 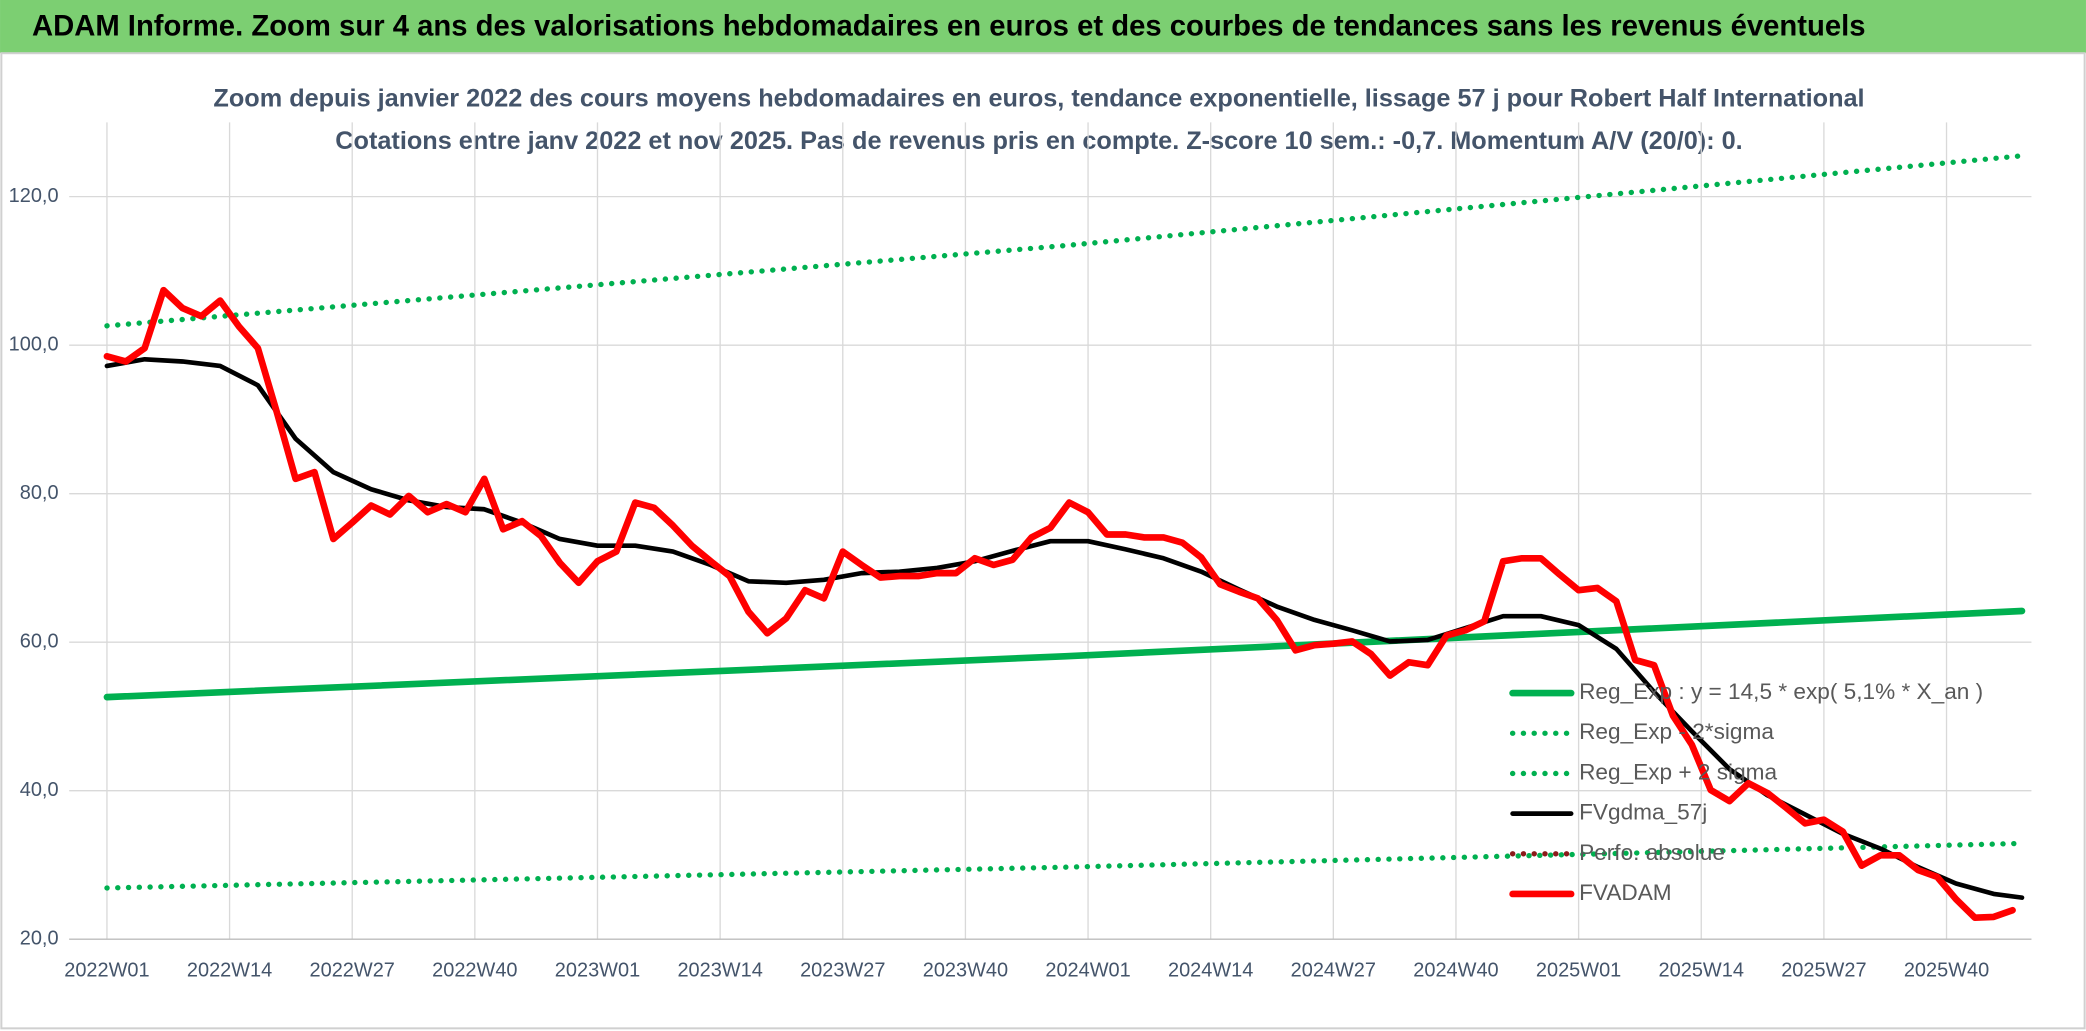 I want to click on y-tick-label: 80,0, so click(x=39, y=493).